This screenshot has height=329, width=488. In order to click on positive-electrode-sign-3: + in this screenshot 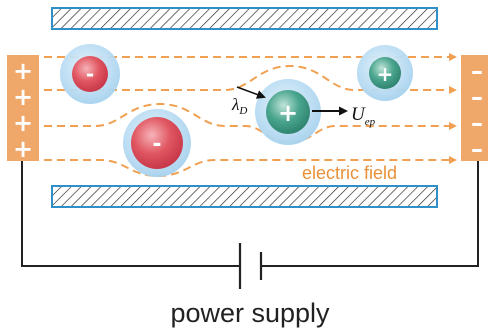, I will do `click(23, 123)`.